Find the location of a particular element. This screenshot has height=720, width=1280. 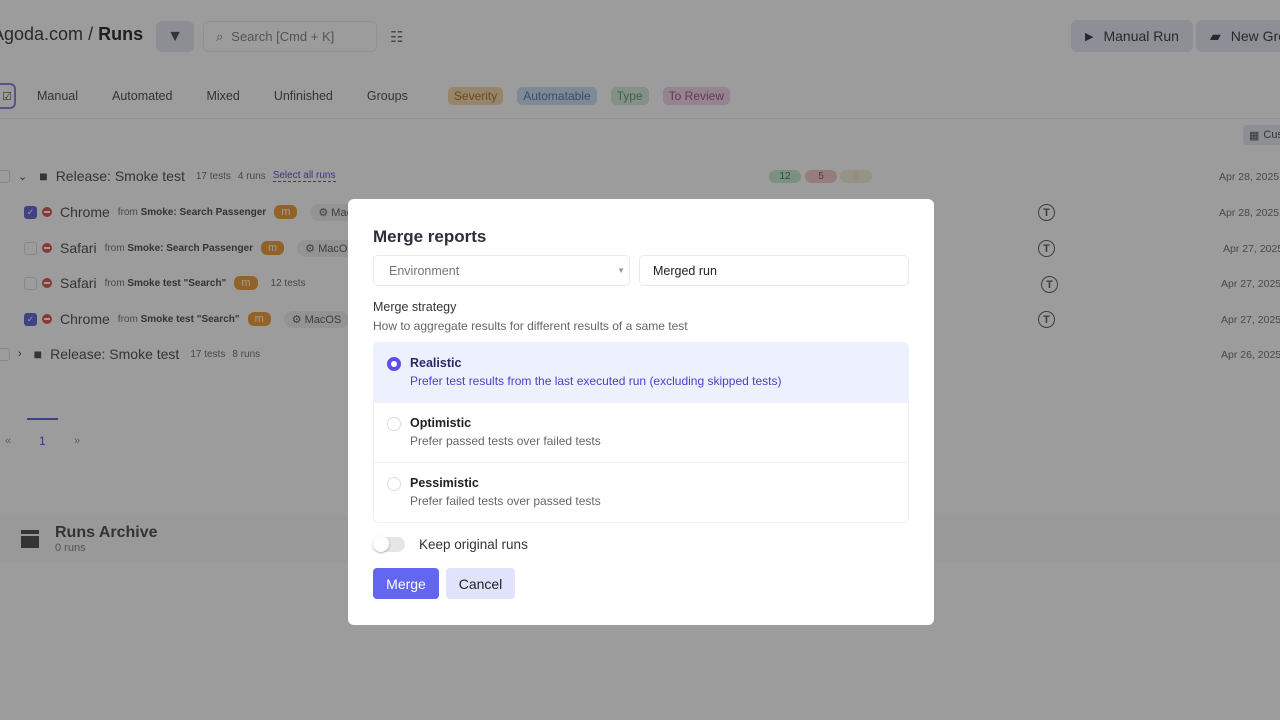

chevron-right-icon: › is located at coordinates (20, 354).